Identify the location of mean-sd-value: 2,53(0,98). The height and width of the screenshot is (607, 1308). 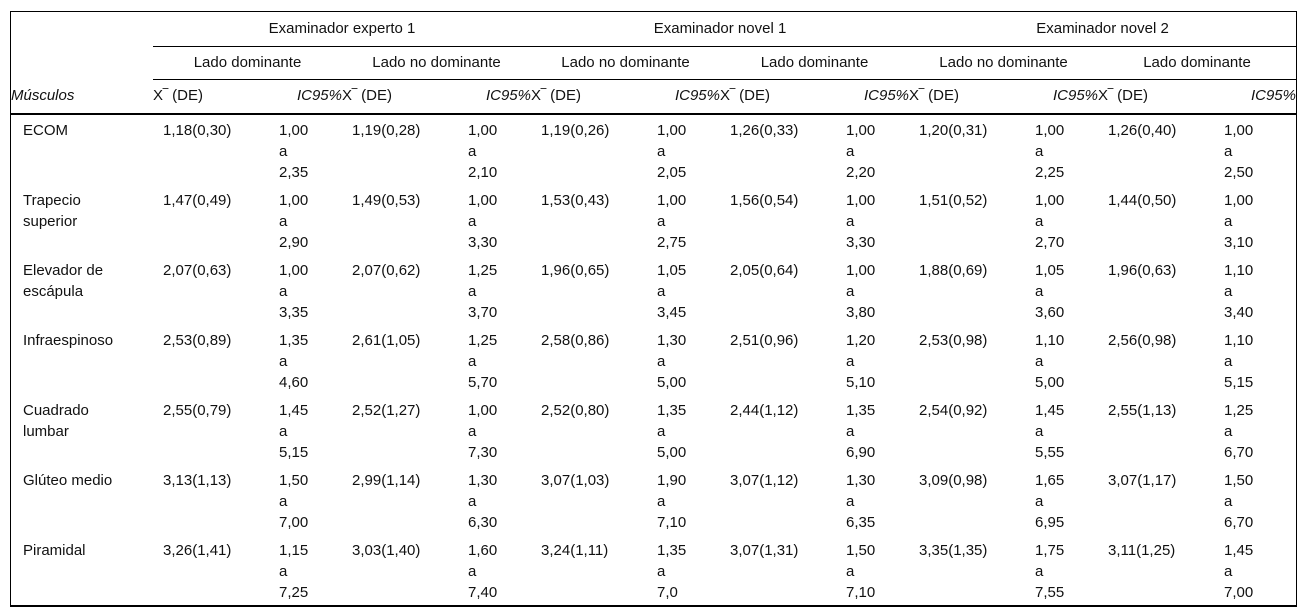
(953, 340).